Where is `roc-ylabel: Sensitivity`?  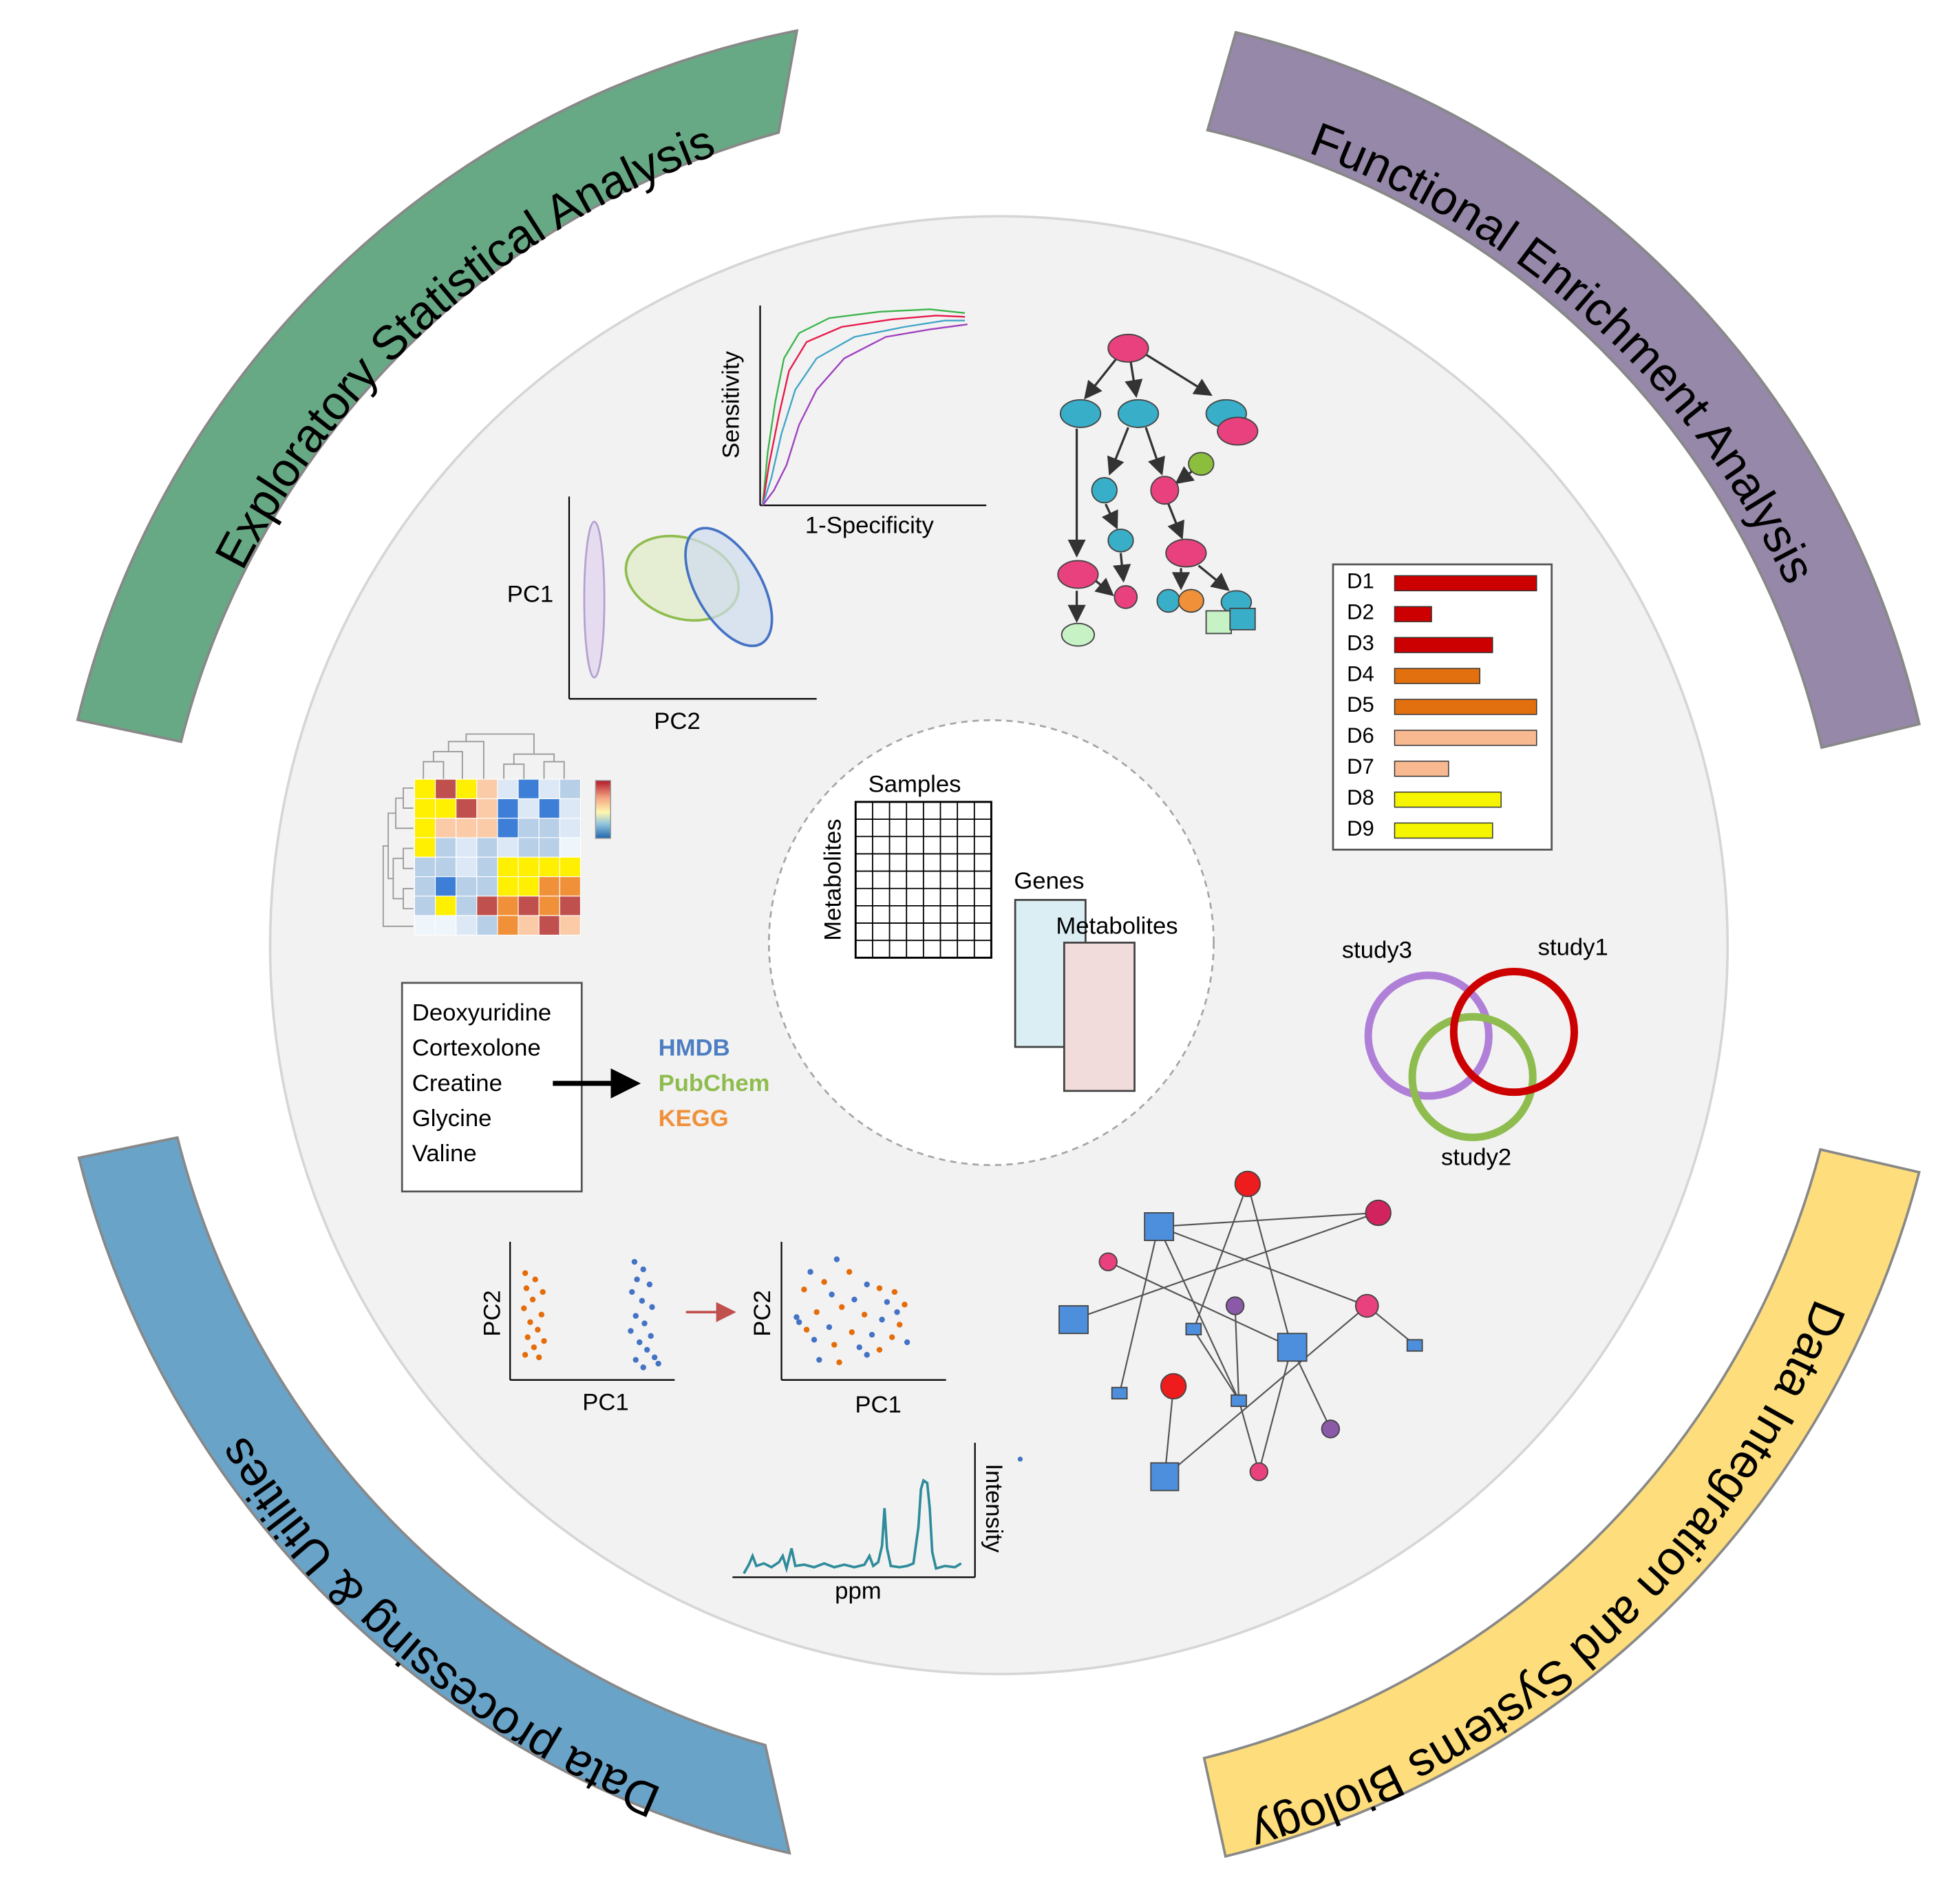 roc-ylabel: Sensitivity is located at coordinates (731, 404).